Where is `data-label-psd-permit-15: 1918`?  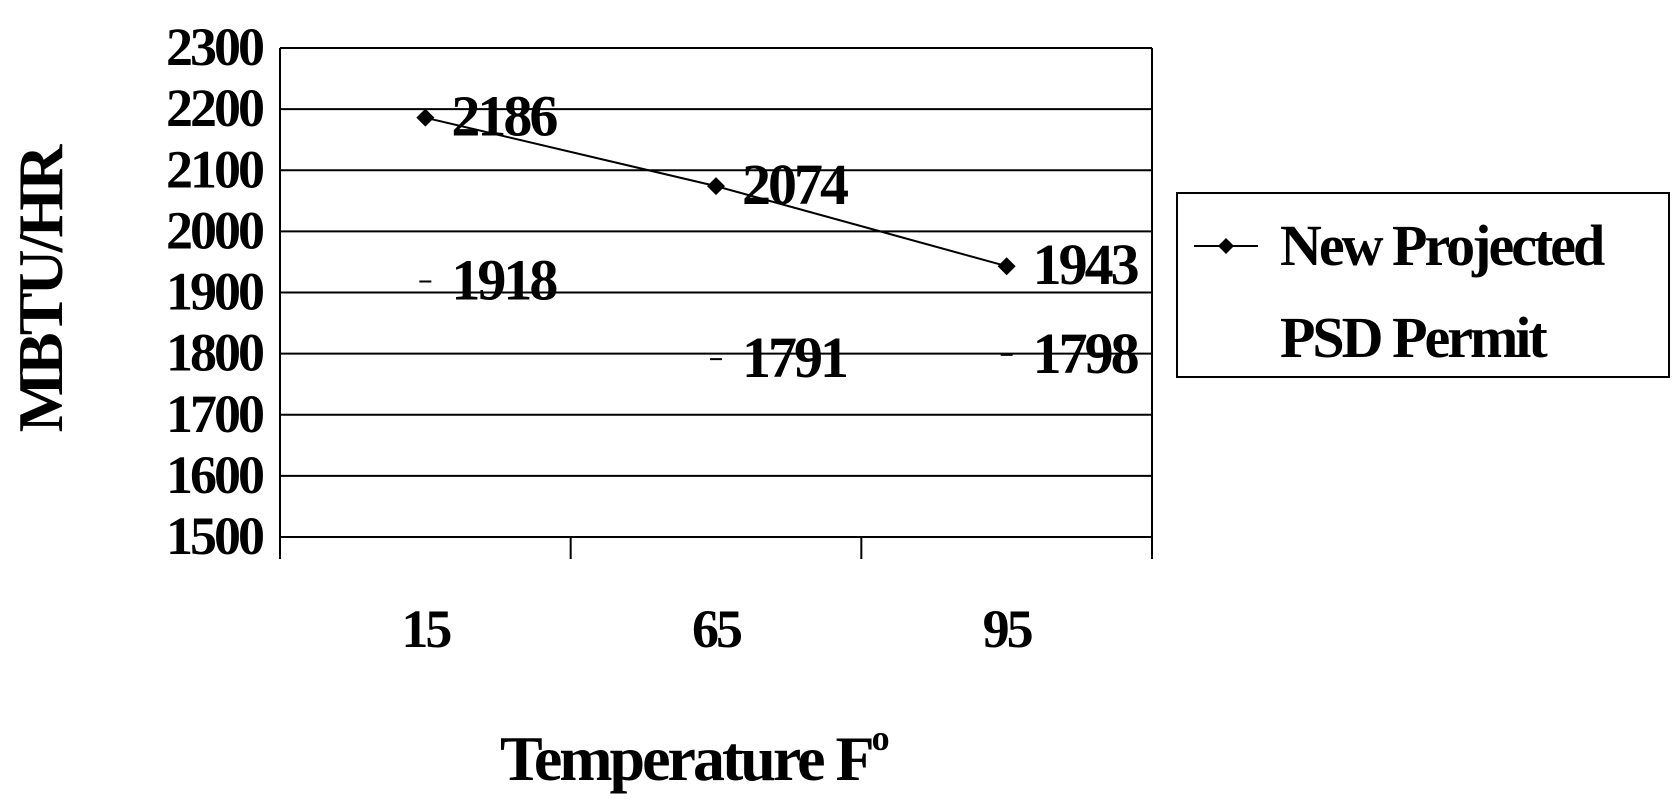
data-label-psd-permit-15: 1918 is located at coordinates (504, 279).